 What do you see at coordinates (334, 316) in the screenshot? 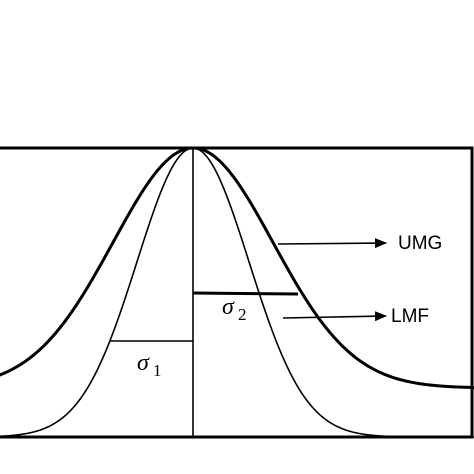
I see `lower-arrow` at bounding box center [334, 316].